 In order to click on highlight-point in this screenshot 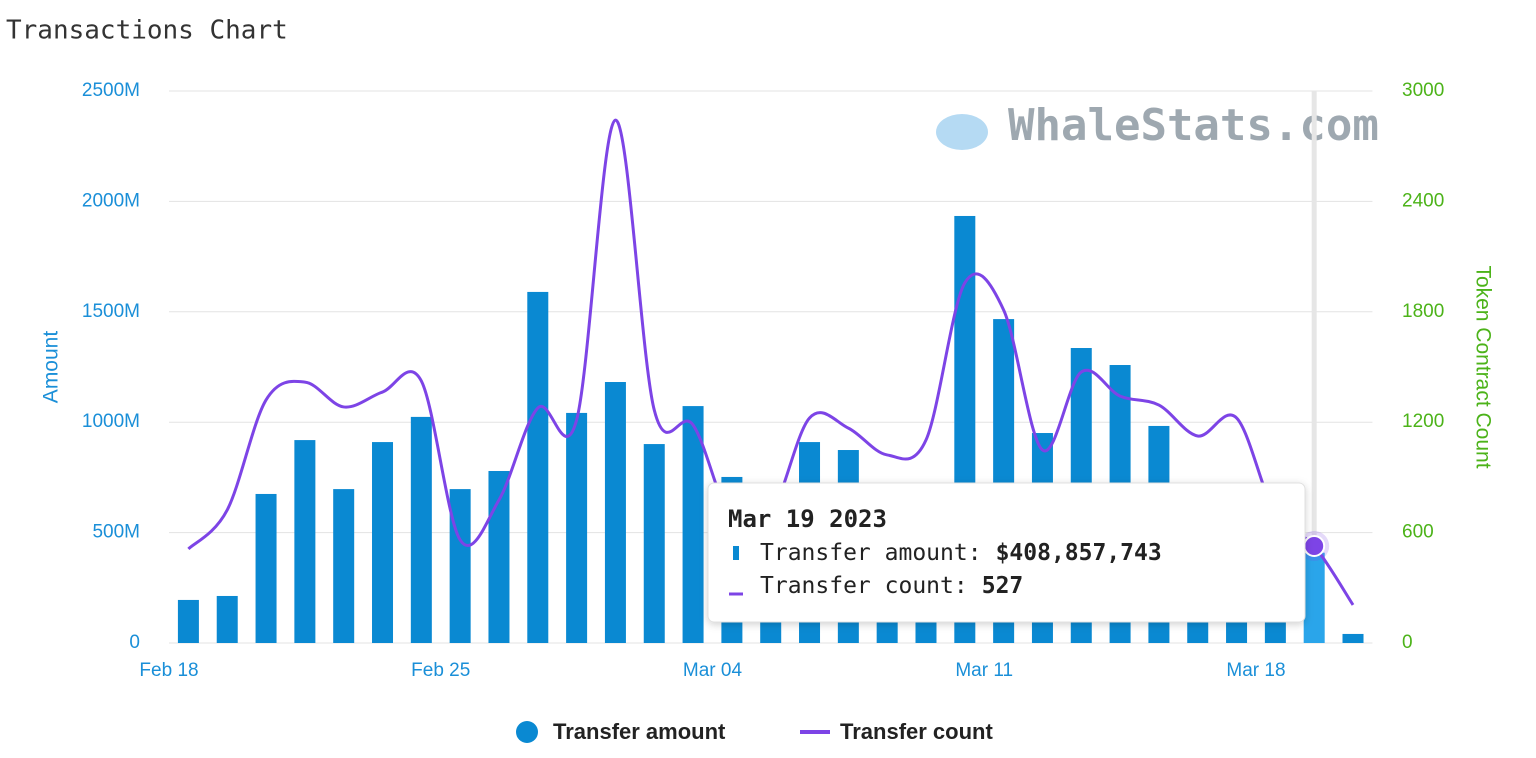, I will do `click(1314, 546)`.